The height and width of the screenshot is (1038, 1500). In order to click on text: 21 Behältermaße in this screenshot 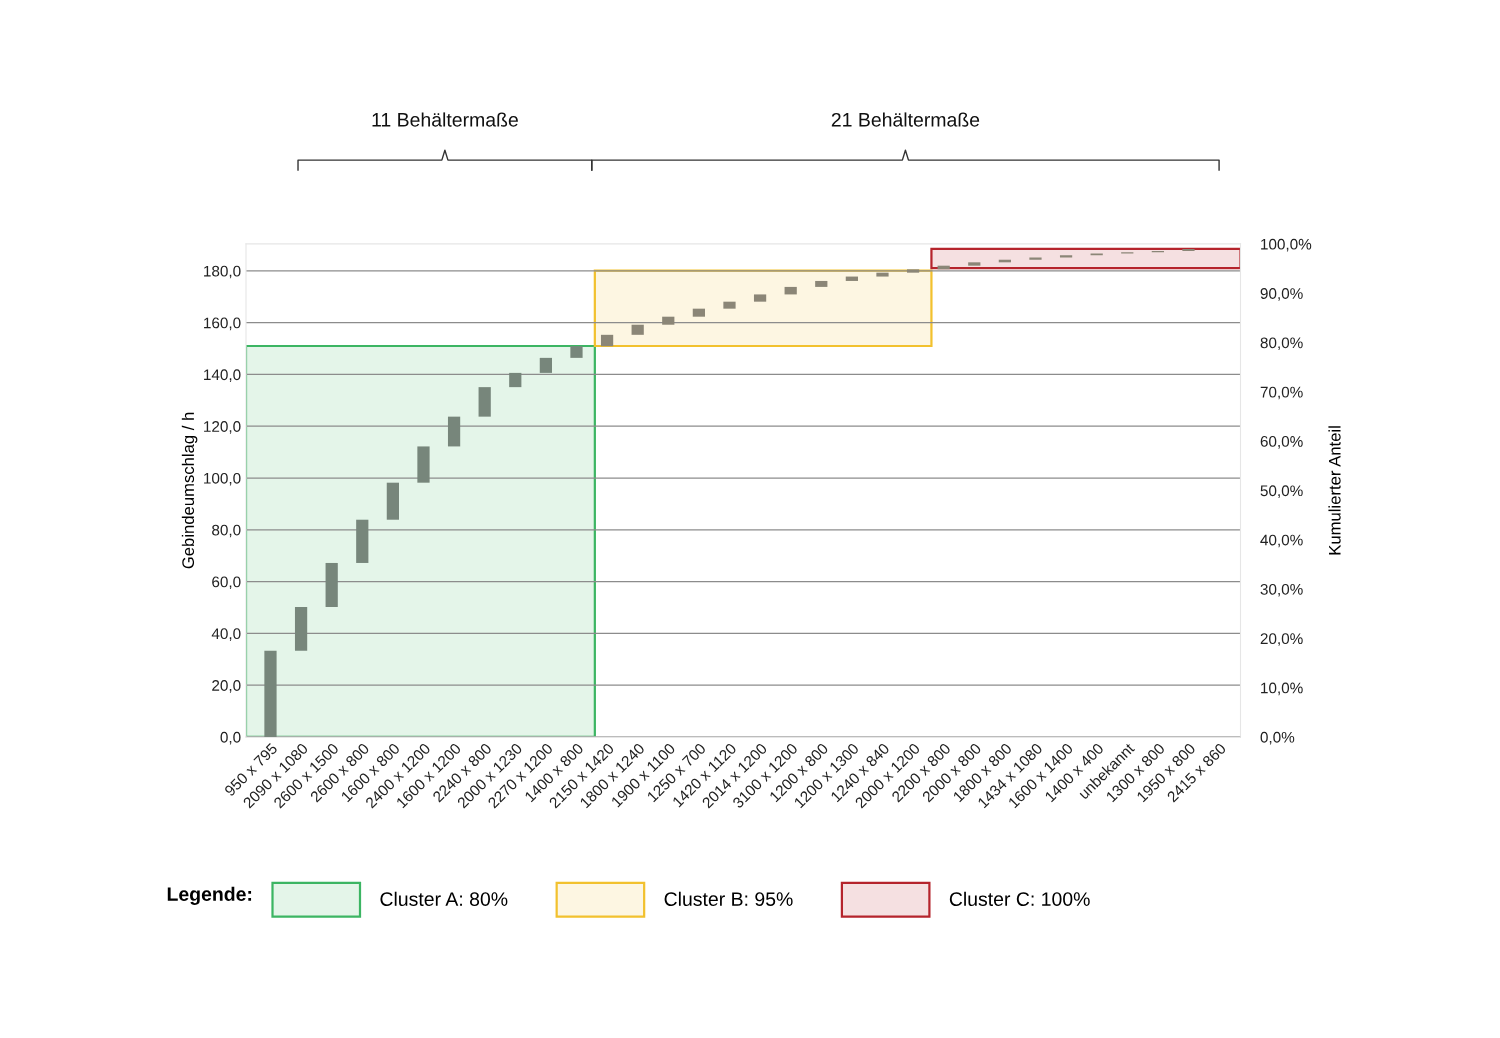, I will do `click(905, 119)`.